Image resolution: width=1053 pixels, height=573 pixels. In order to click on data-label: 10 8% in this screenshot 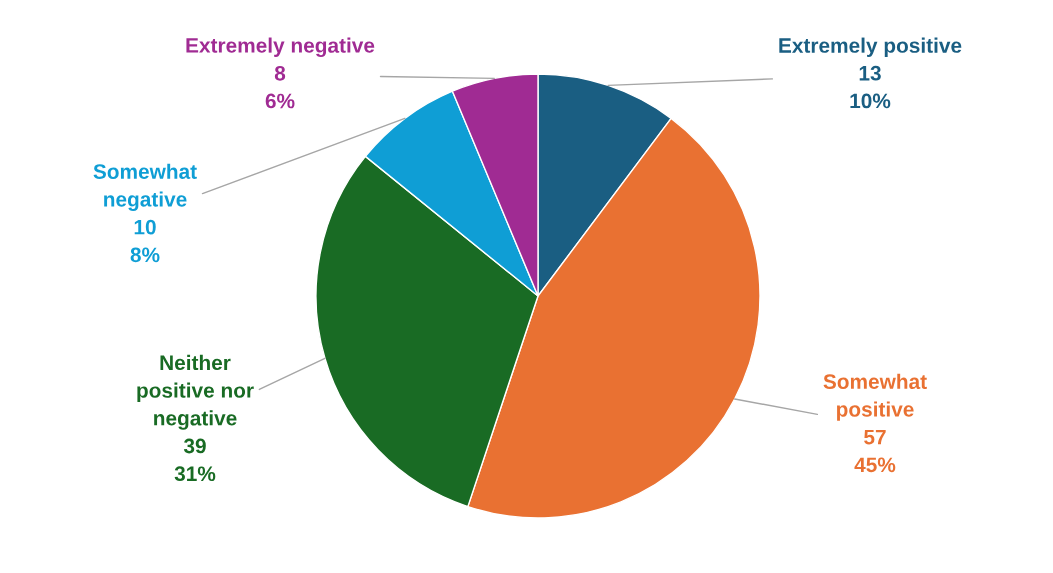, I will do `click(145, 241)`.